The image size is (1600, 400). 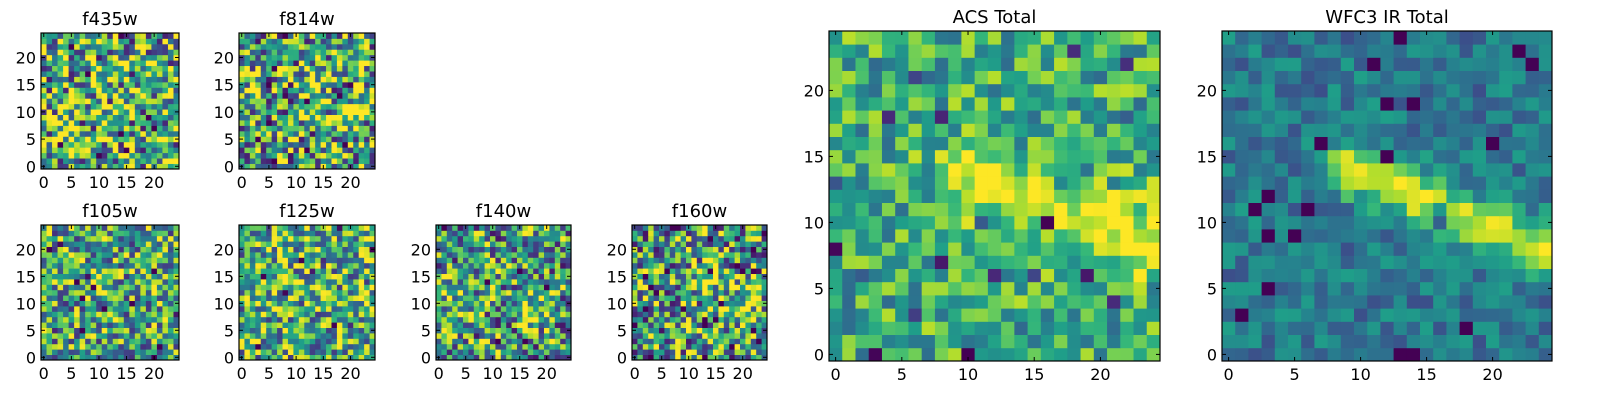 I want to click on x-tick-label: 0, so click(x=242, y=373).